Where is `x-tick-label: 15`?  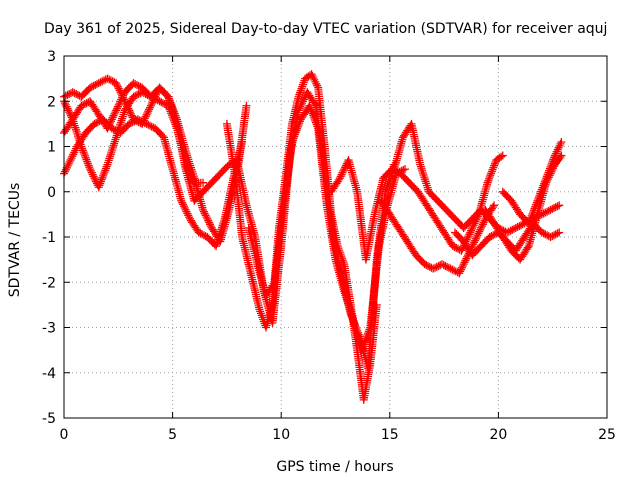
x-tick-label: 15 is located at coordinates (390, 435).